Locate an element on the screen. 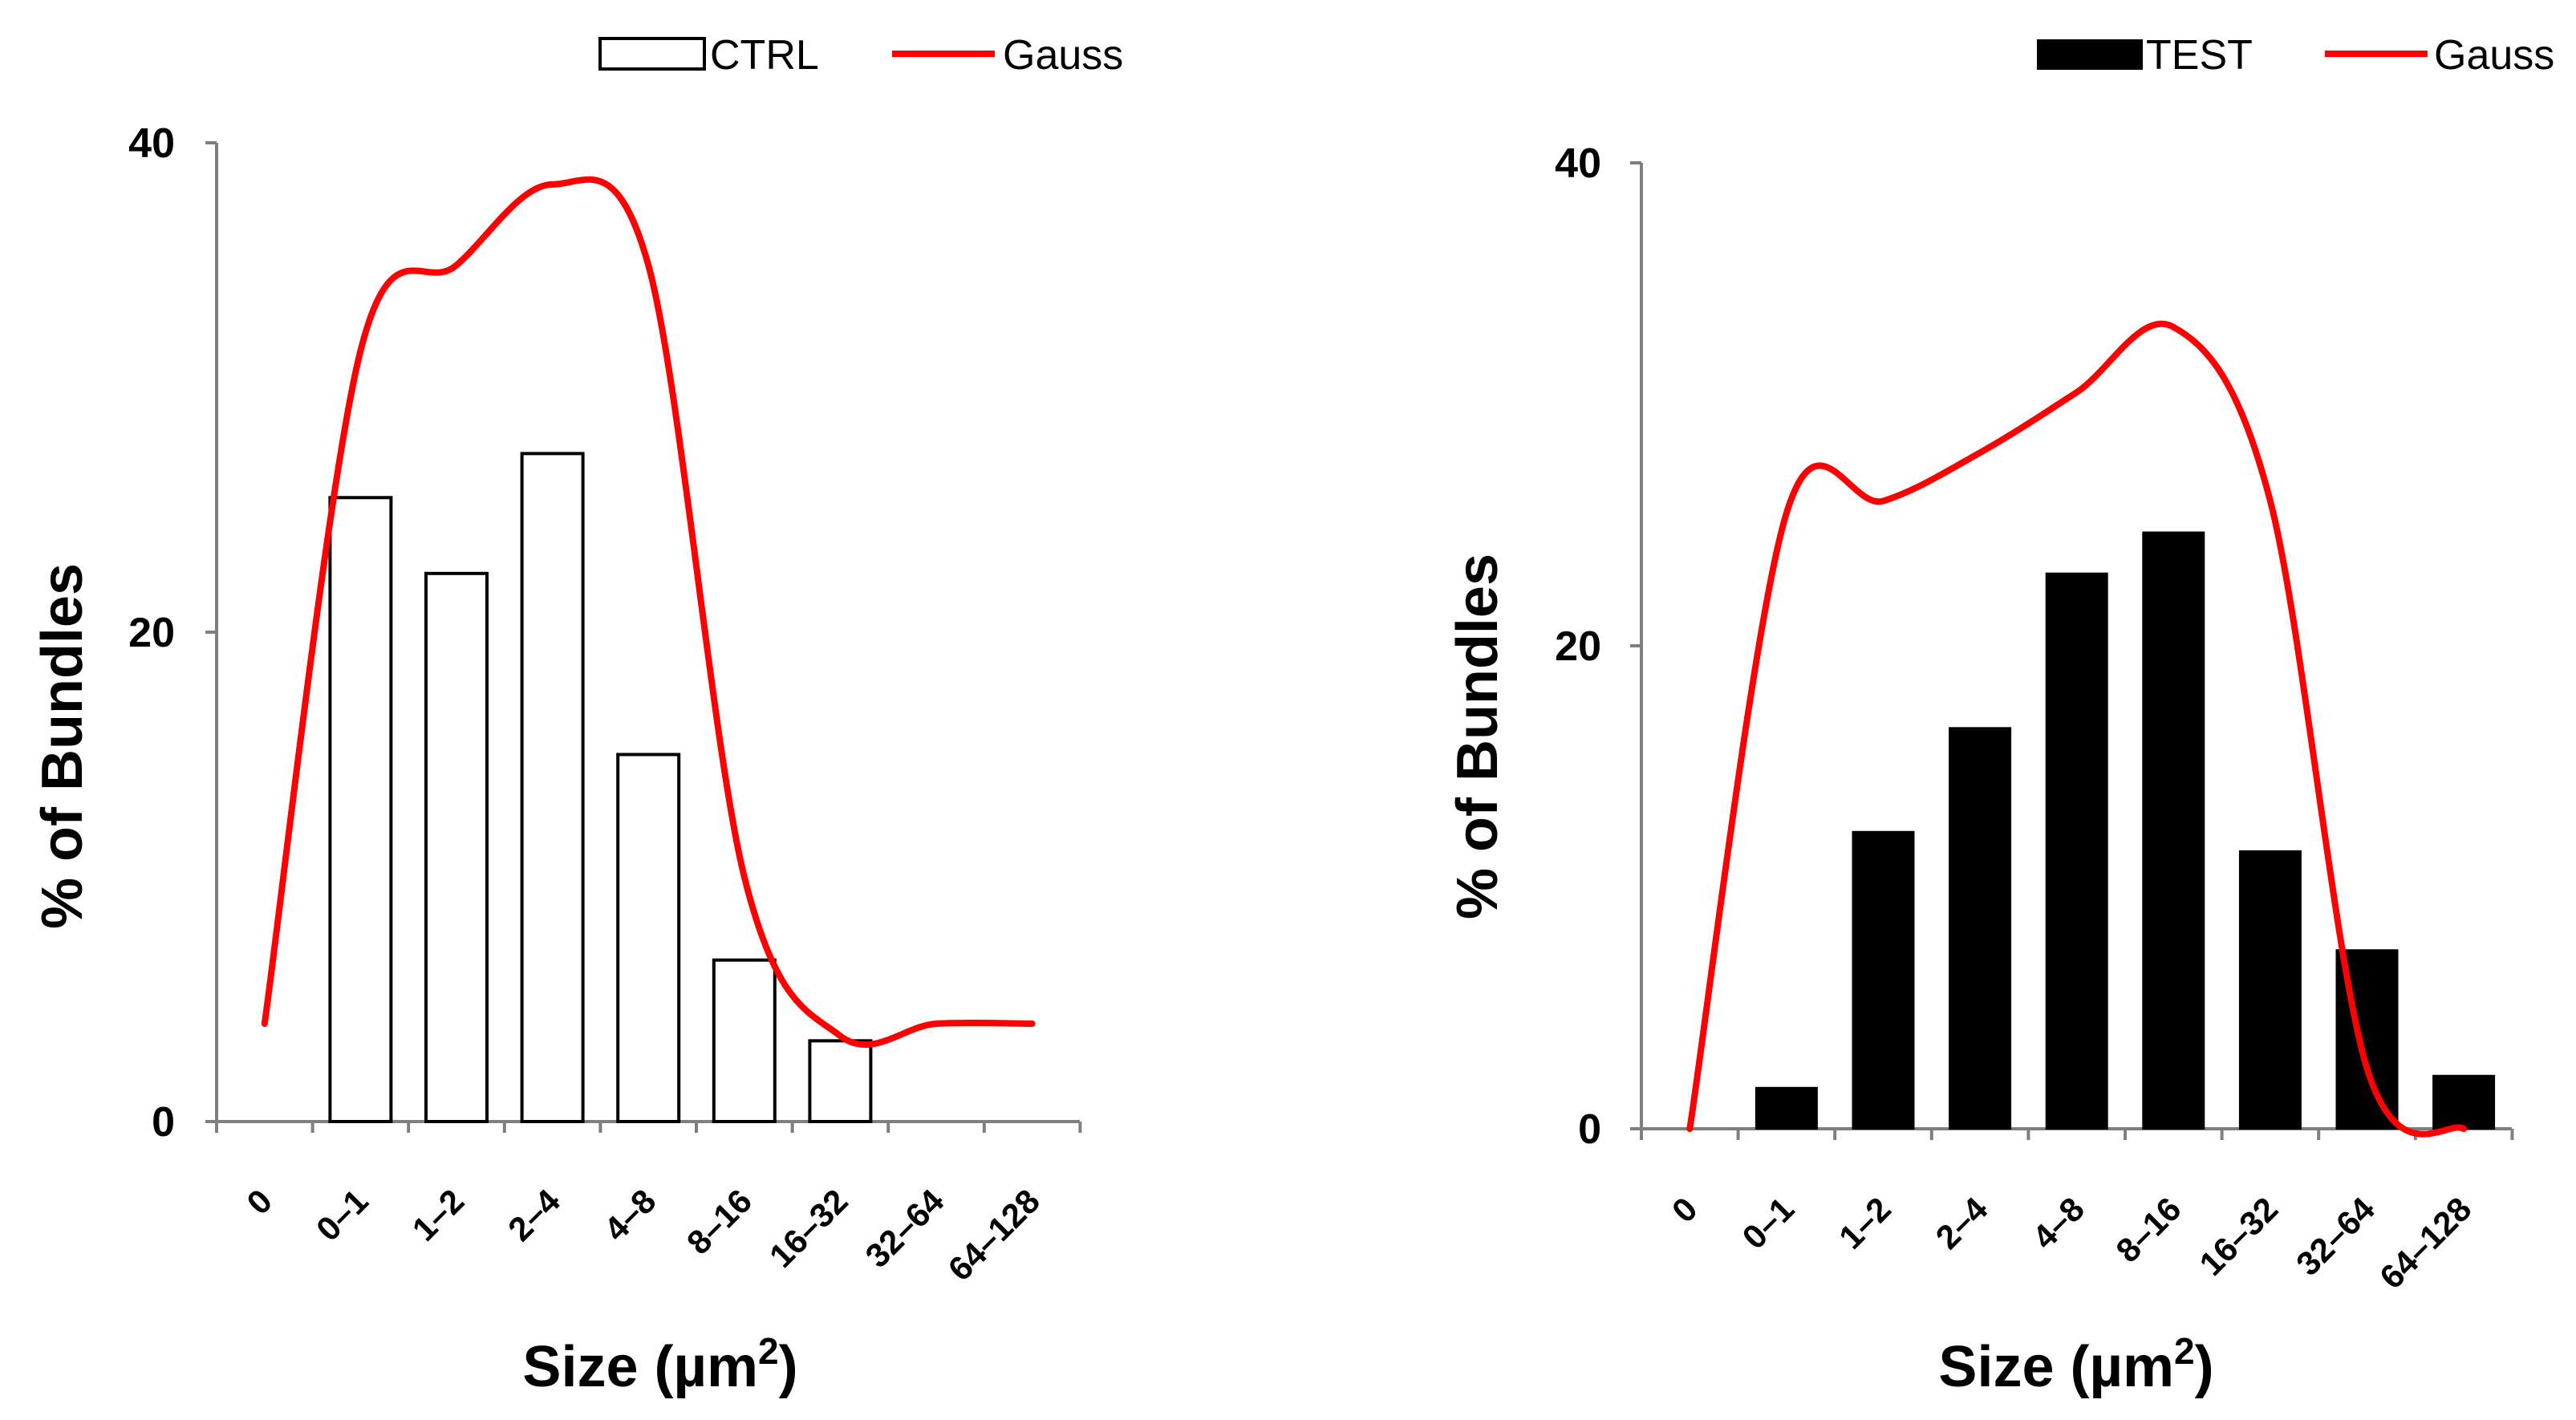 This screenshot has width=2576, height=1420. x-tick-label-test-2: 1–2 is located at coordinates (1865, 1223).